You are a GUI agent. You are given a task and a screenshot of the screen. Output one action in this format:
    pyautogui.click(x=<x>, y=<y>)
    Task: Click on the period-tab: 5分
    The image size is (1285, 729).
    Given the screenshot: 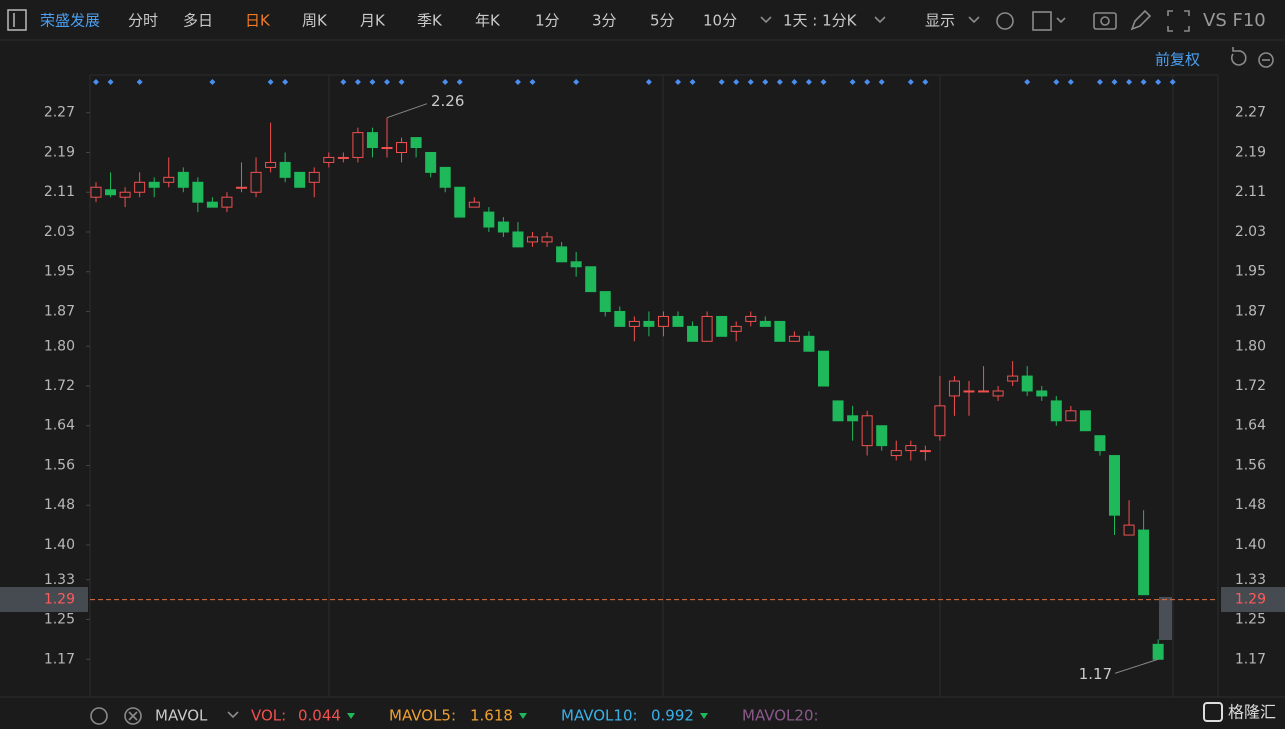 What is the action you would take?
    pyautogui.click(x=662, y=21)
    